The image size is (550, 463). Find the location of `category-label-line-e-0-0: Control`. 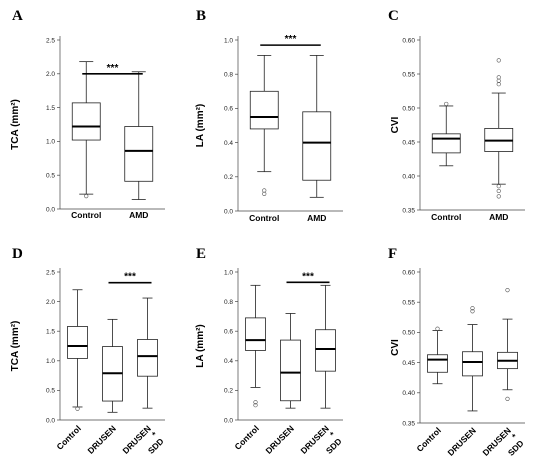

category-label-line-e-0-0: Control is located at coordinates (246, 437).